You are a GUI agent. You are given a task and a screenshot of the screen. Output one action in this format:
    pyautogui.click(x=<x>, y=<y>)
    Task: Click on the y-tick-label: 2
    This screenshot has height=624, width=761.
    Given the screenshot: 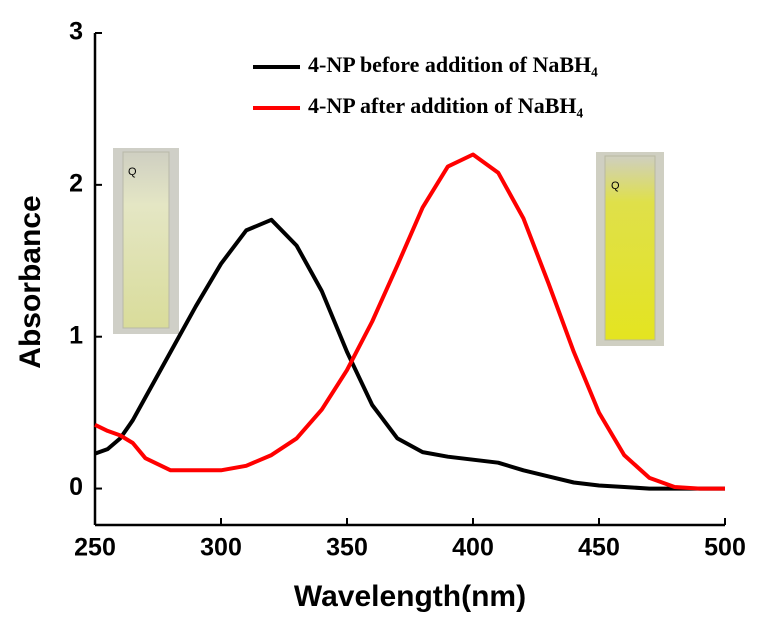 What is the action you would take?
    pyautogui.click(x=76, y=183)
    